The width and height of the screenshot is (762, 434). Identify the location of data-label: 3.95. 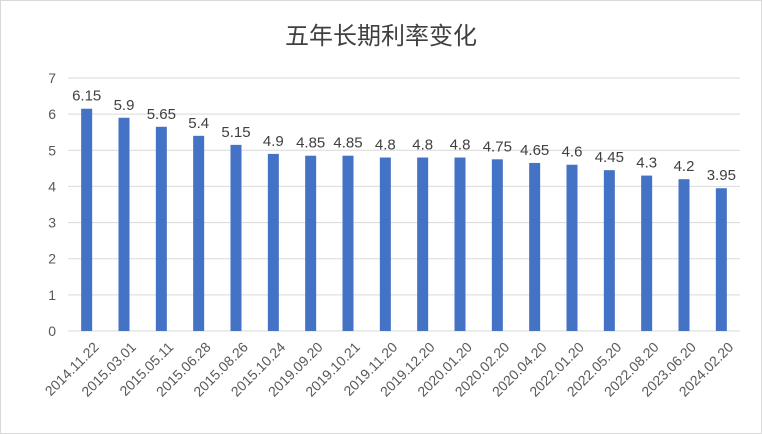
(721, 175).